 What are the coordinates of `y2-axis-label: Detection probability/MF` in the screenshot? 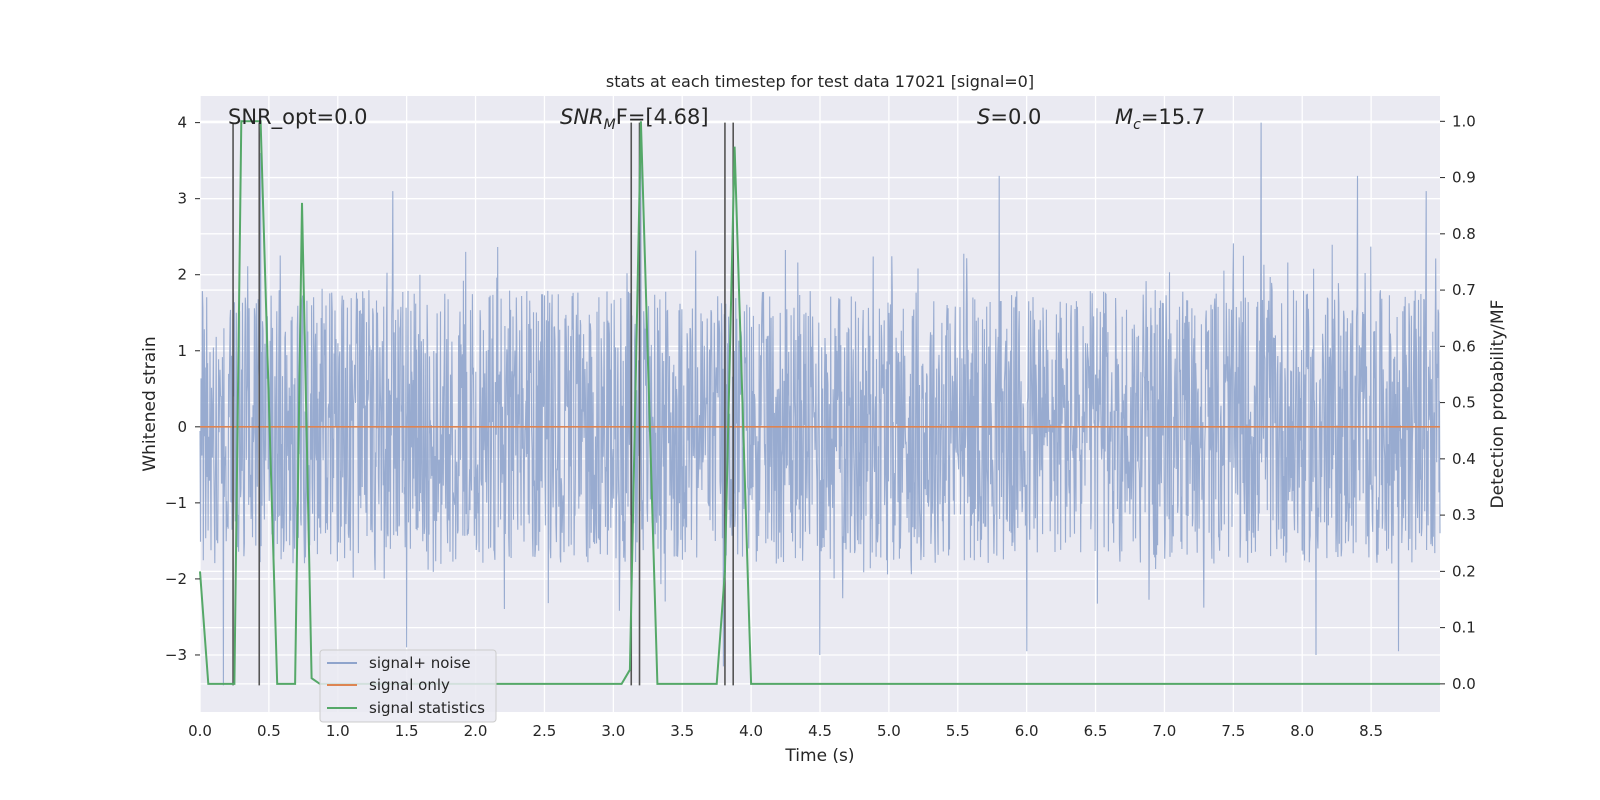 It's located at (1498, 404).